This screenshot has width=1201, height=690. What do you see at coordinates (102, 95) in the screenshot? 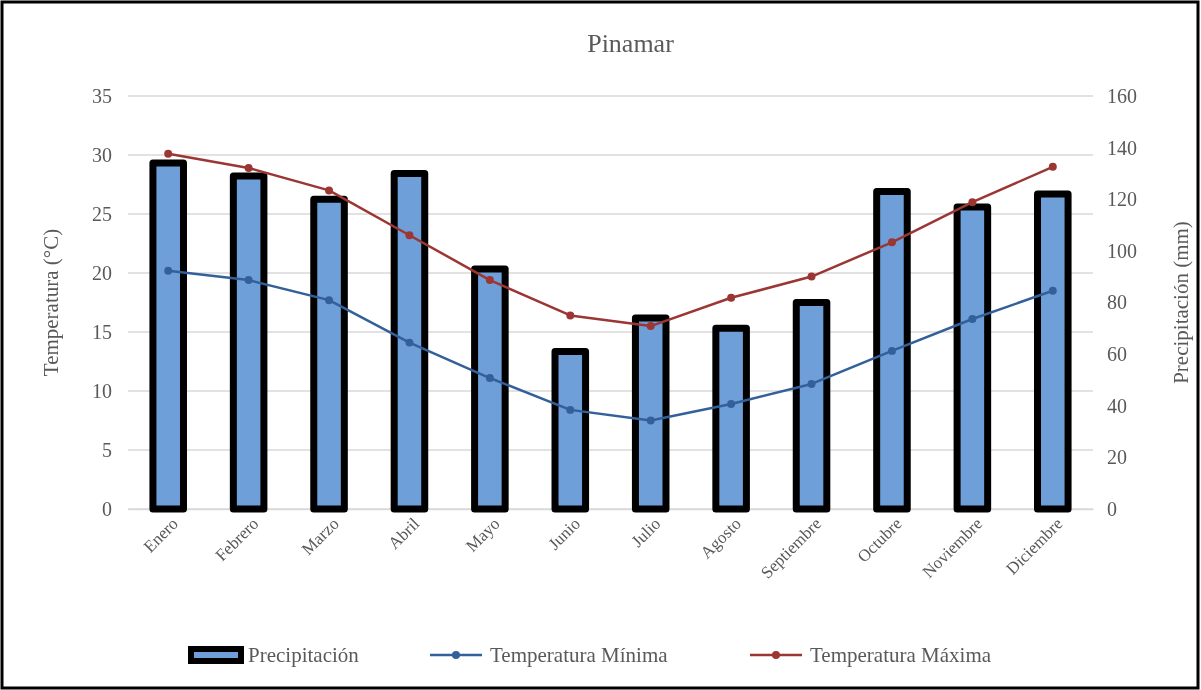
I see `y-tick-label: 35` at bounding box center [102, 95].